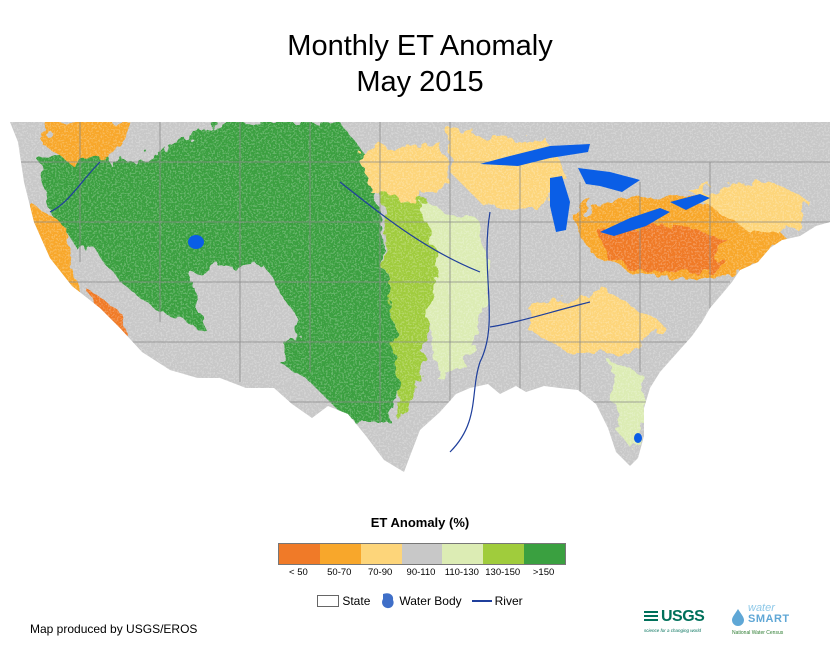 The height and width of the screenshot is (660, 840). Describe the element at coordinates (508, 601) in the screenshot. I see `key-river-label: River` at that location.